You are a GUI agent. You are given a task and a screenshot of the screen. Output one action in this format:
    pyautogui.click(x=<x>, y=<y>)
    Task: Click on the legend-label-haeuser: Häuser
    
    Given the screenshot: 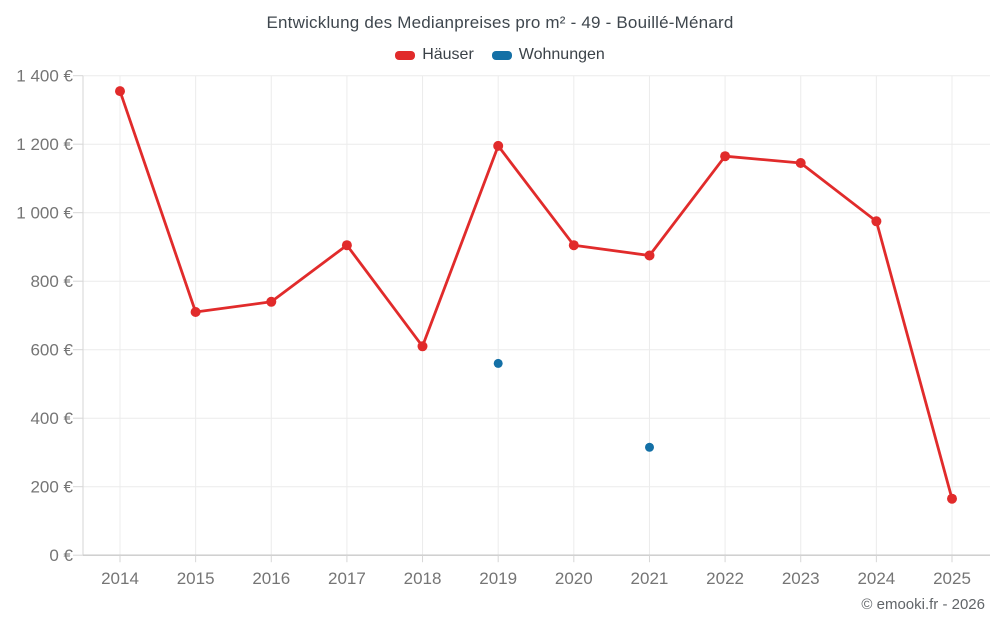 What is the action you would take?
    pyautogui.click(x=448, y=54)
    